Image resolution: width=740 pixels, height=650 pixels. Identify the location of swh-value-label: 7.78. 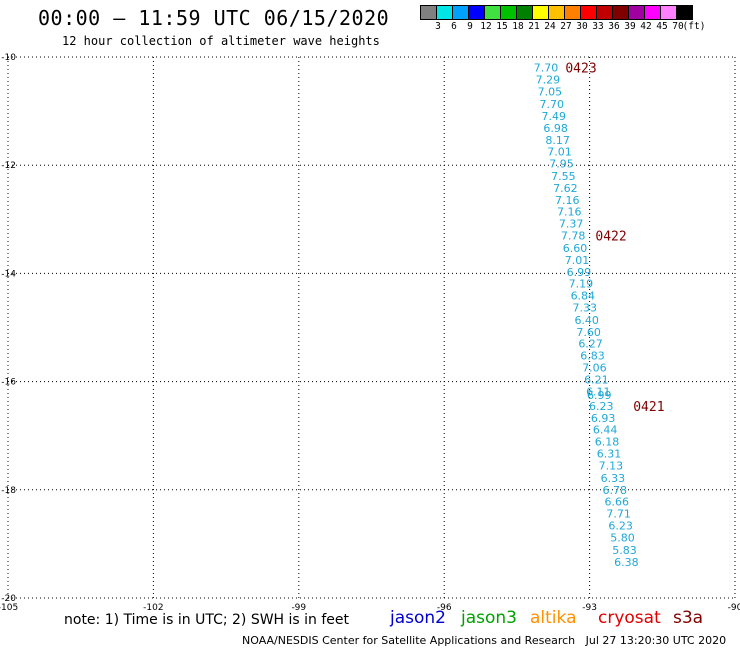
(573, 236).